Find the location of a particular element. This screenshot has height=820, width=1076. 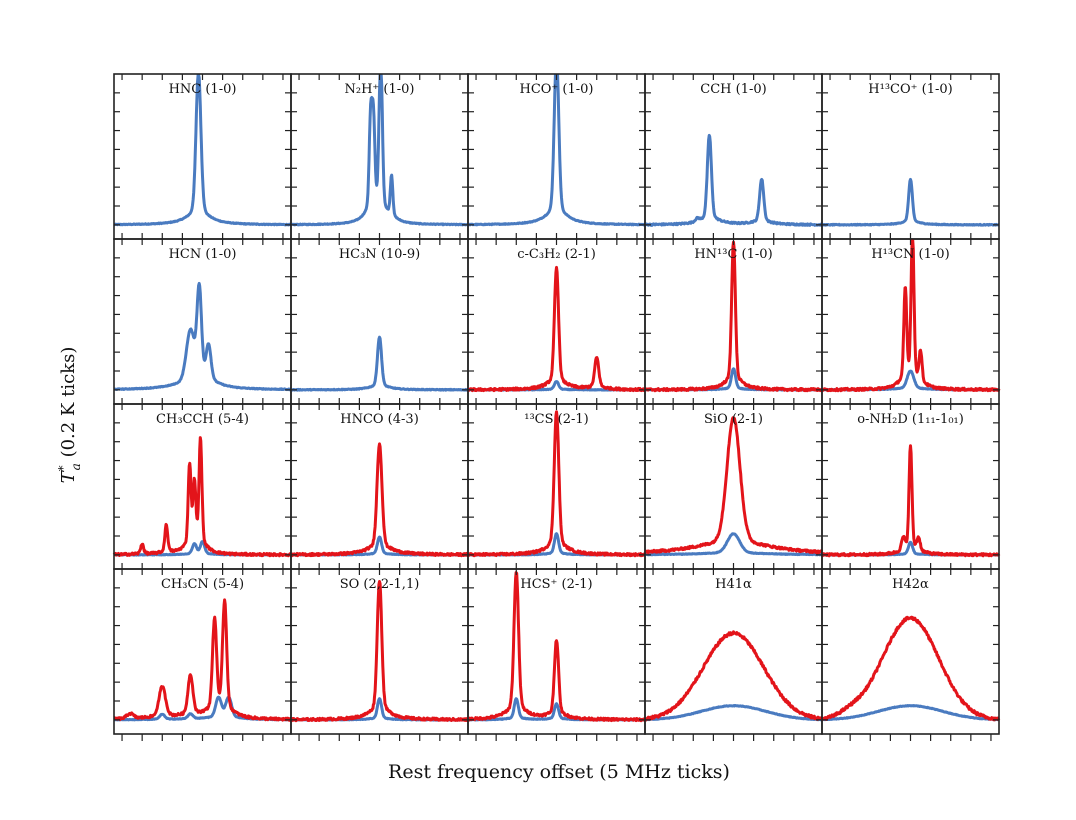

panel-title: HCS⁺ (2-1) is located at coordinates (556, 584).